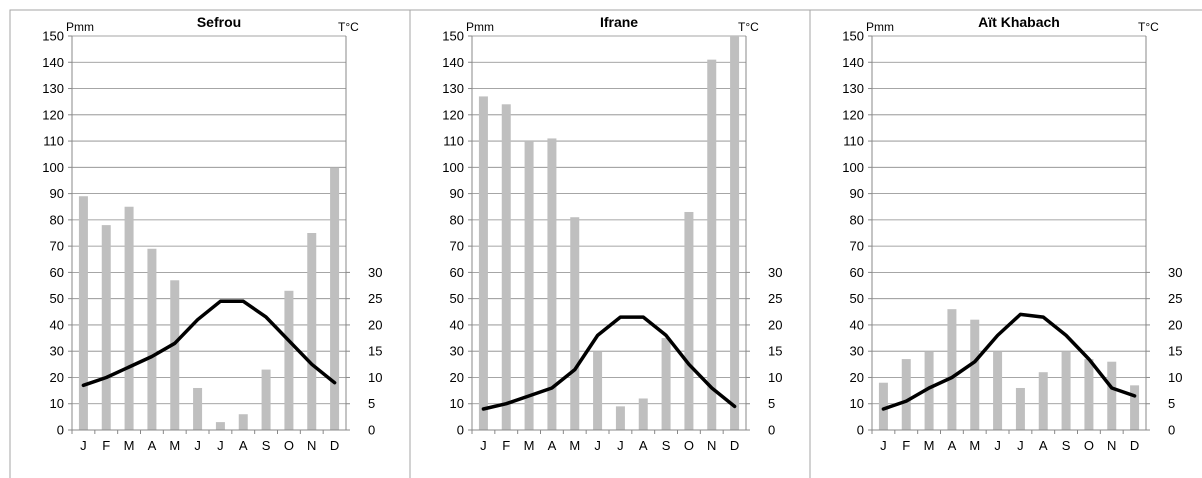 The height and width of the screenshot is (478, 1202). What do you see at coordinates (57, 219) in the screenshot?
I see `y-tick-label: 80` at bounding box center [57, 219].